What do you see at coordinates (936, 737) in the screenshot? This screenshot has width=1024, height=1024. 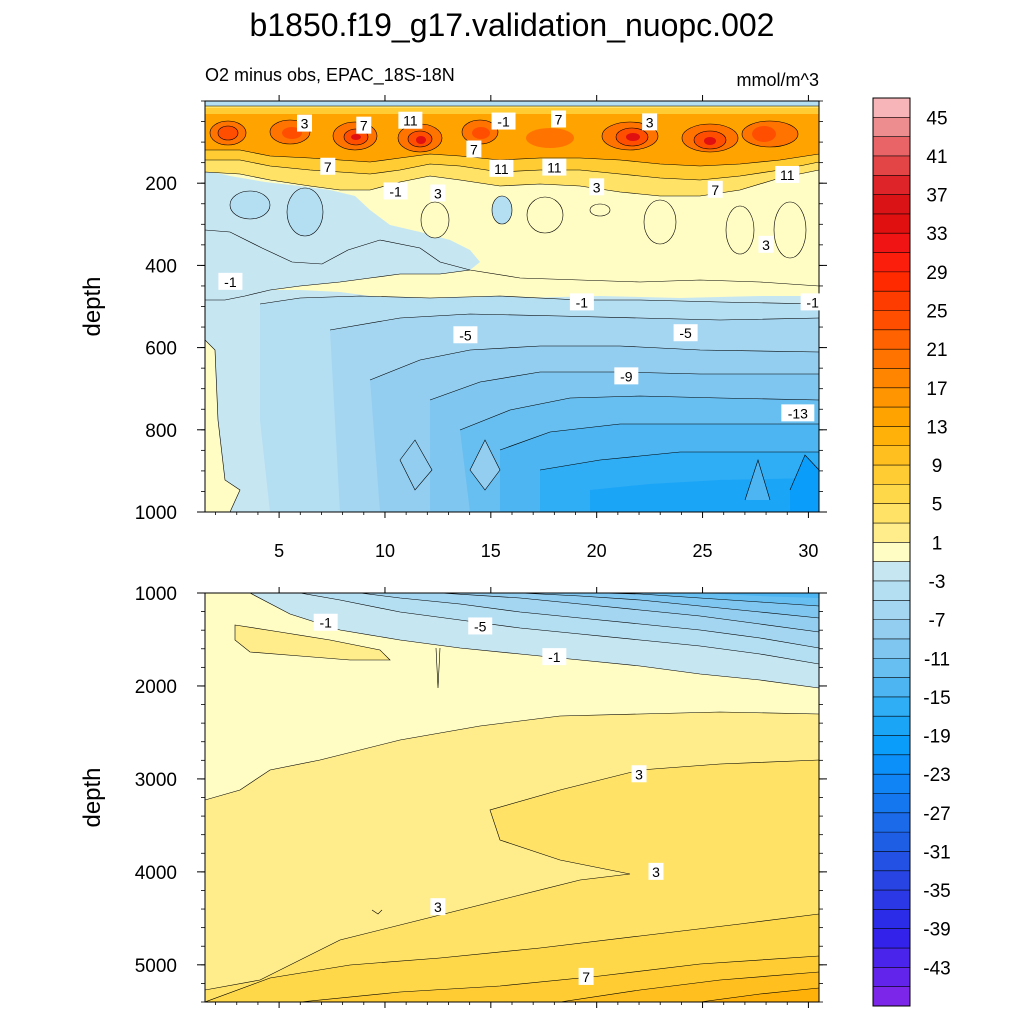 I see `colorbar-label: -19` at bounding box center [936, 737].